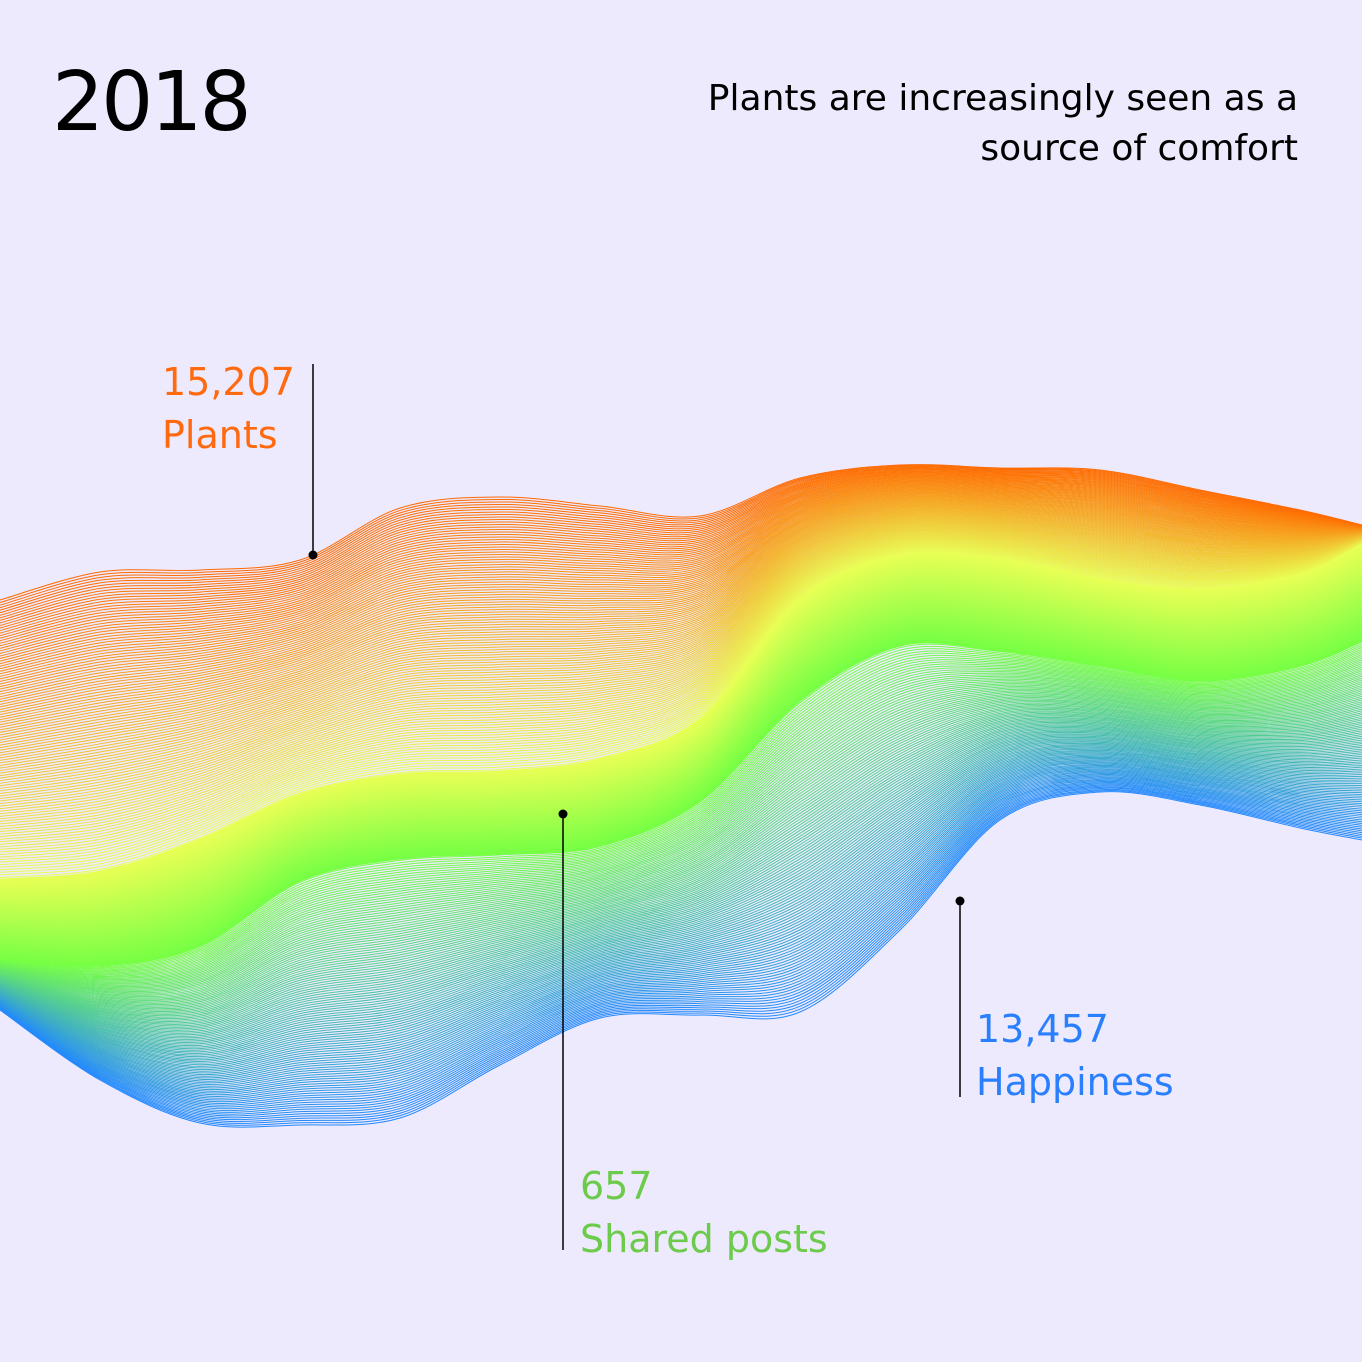 The image size is (1362, 1362). I want to click on plants-label: Plants, so click(220, 435).